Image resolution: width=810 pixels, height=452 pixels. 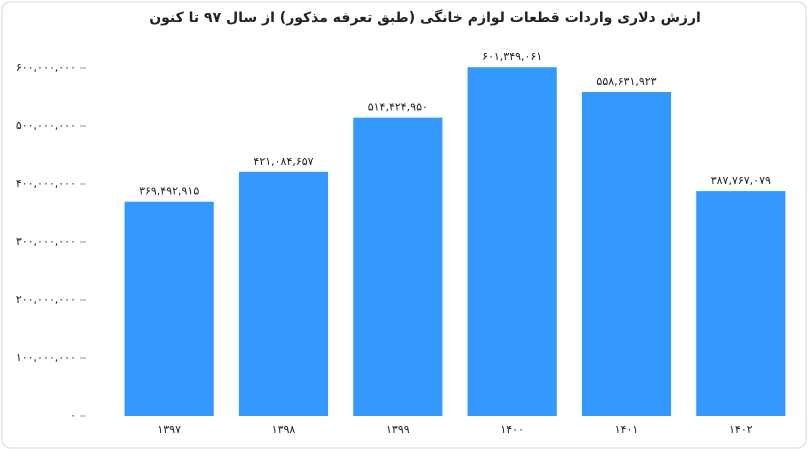 I want to click on y-tick-label: ۳۰۰,۰۰۰,۰۰۰, so click(x=46, y=241).